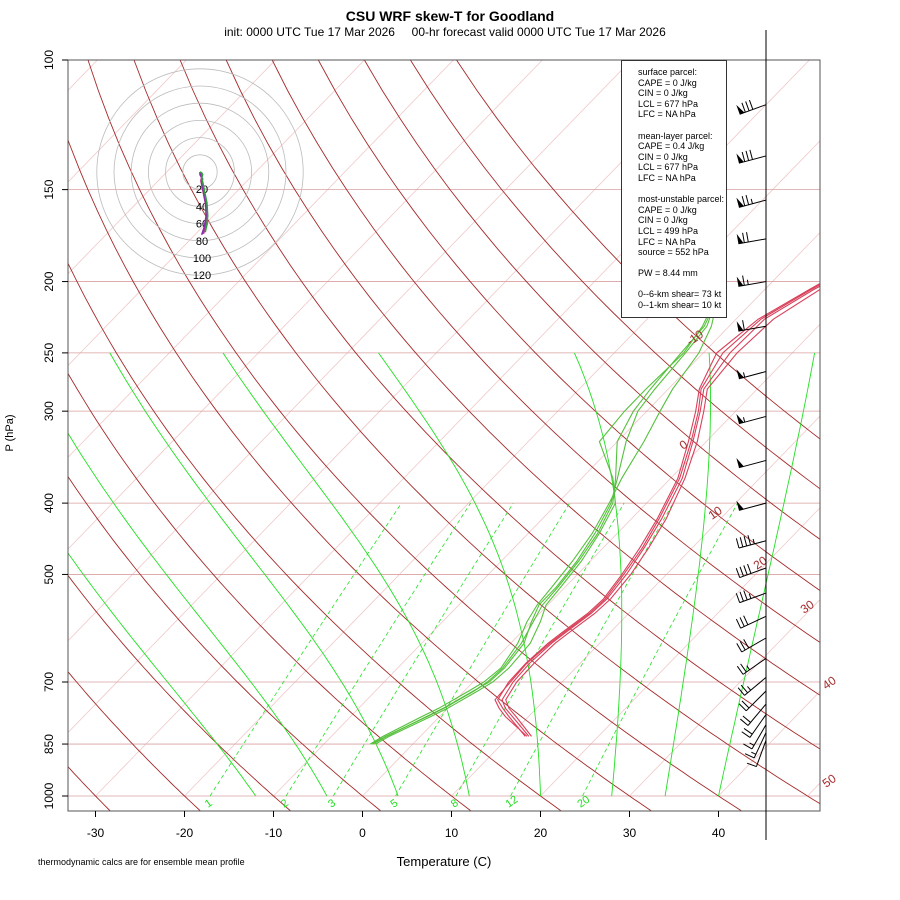 This screenshot has height=900, width=900. Describe the element at coordinates (667, 114) in the screenshot. I see `surface-lfc: LFC = NA hPa` at that location.